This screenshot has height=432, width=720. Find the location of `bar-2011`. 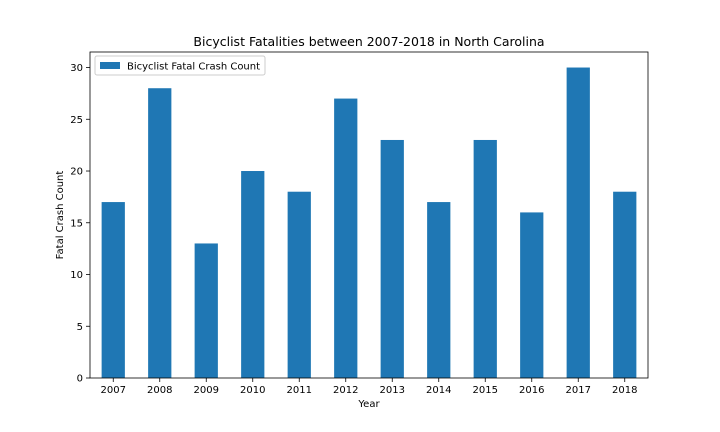

bar-2011 is located at coordinates (299, 284).